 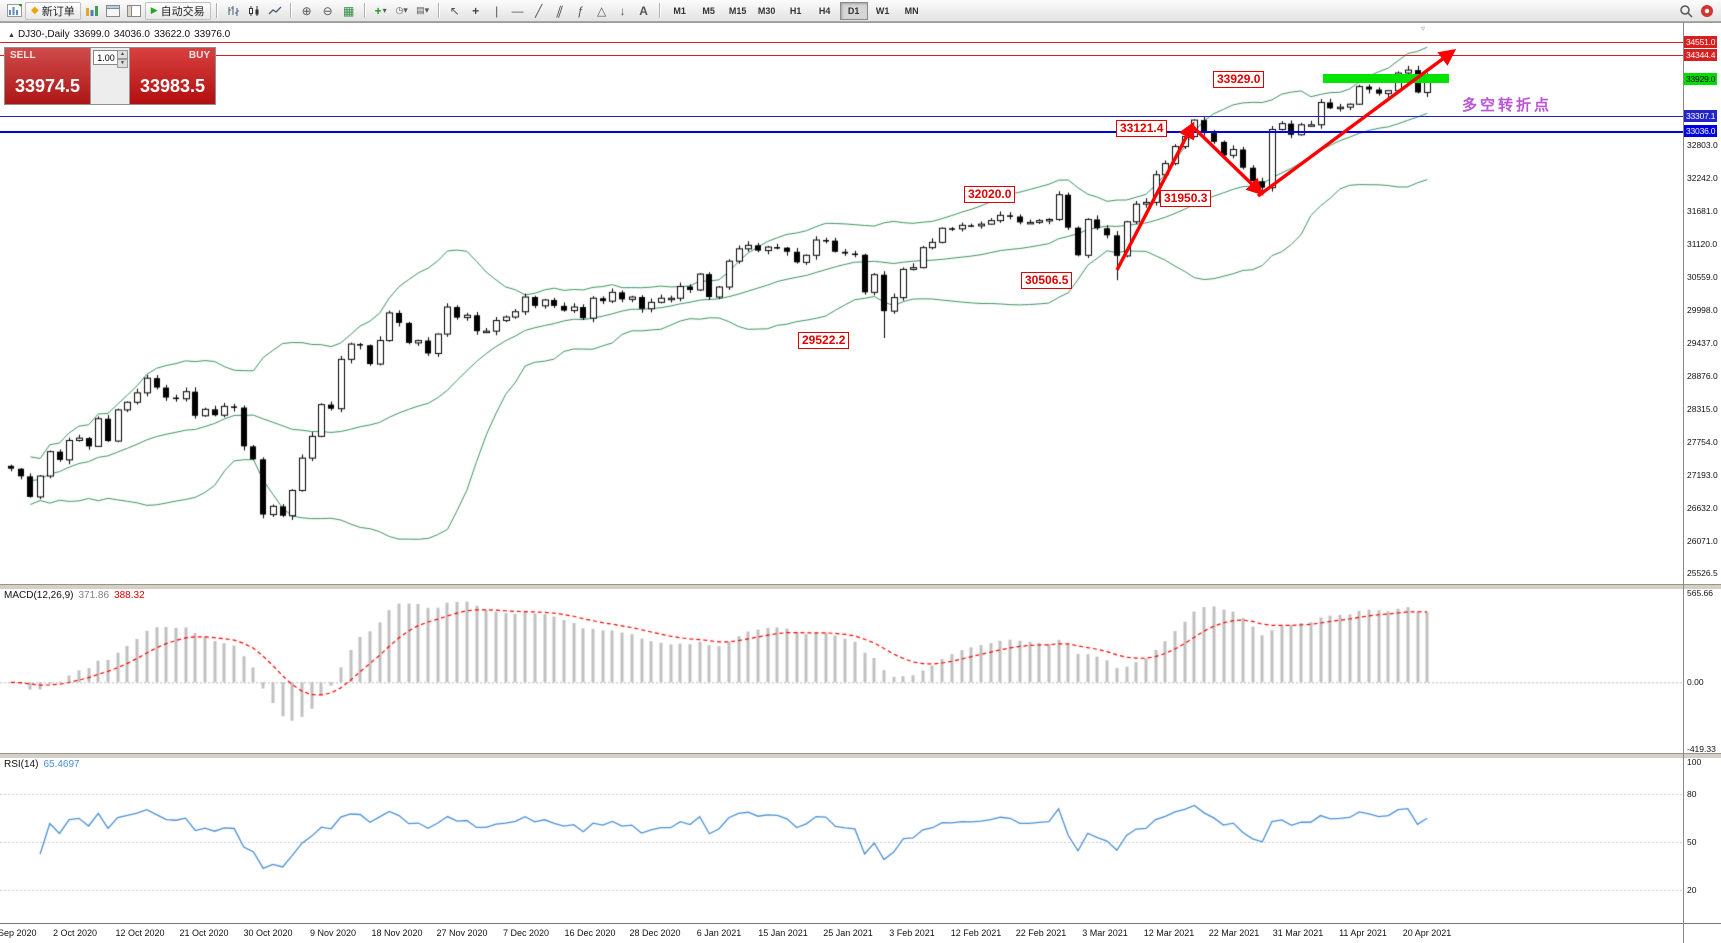 I want to click on price-chip-33036.0: 33036.0, so click(x=1701, y=131).